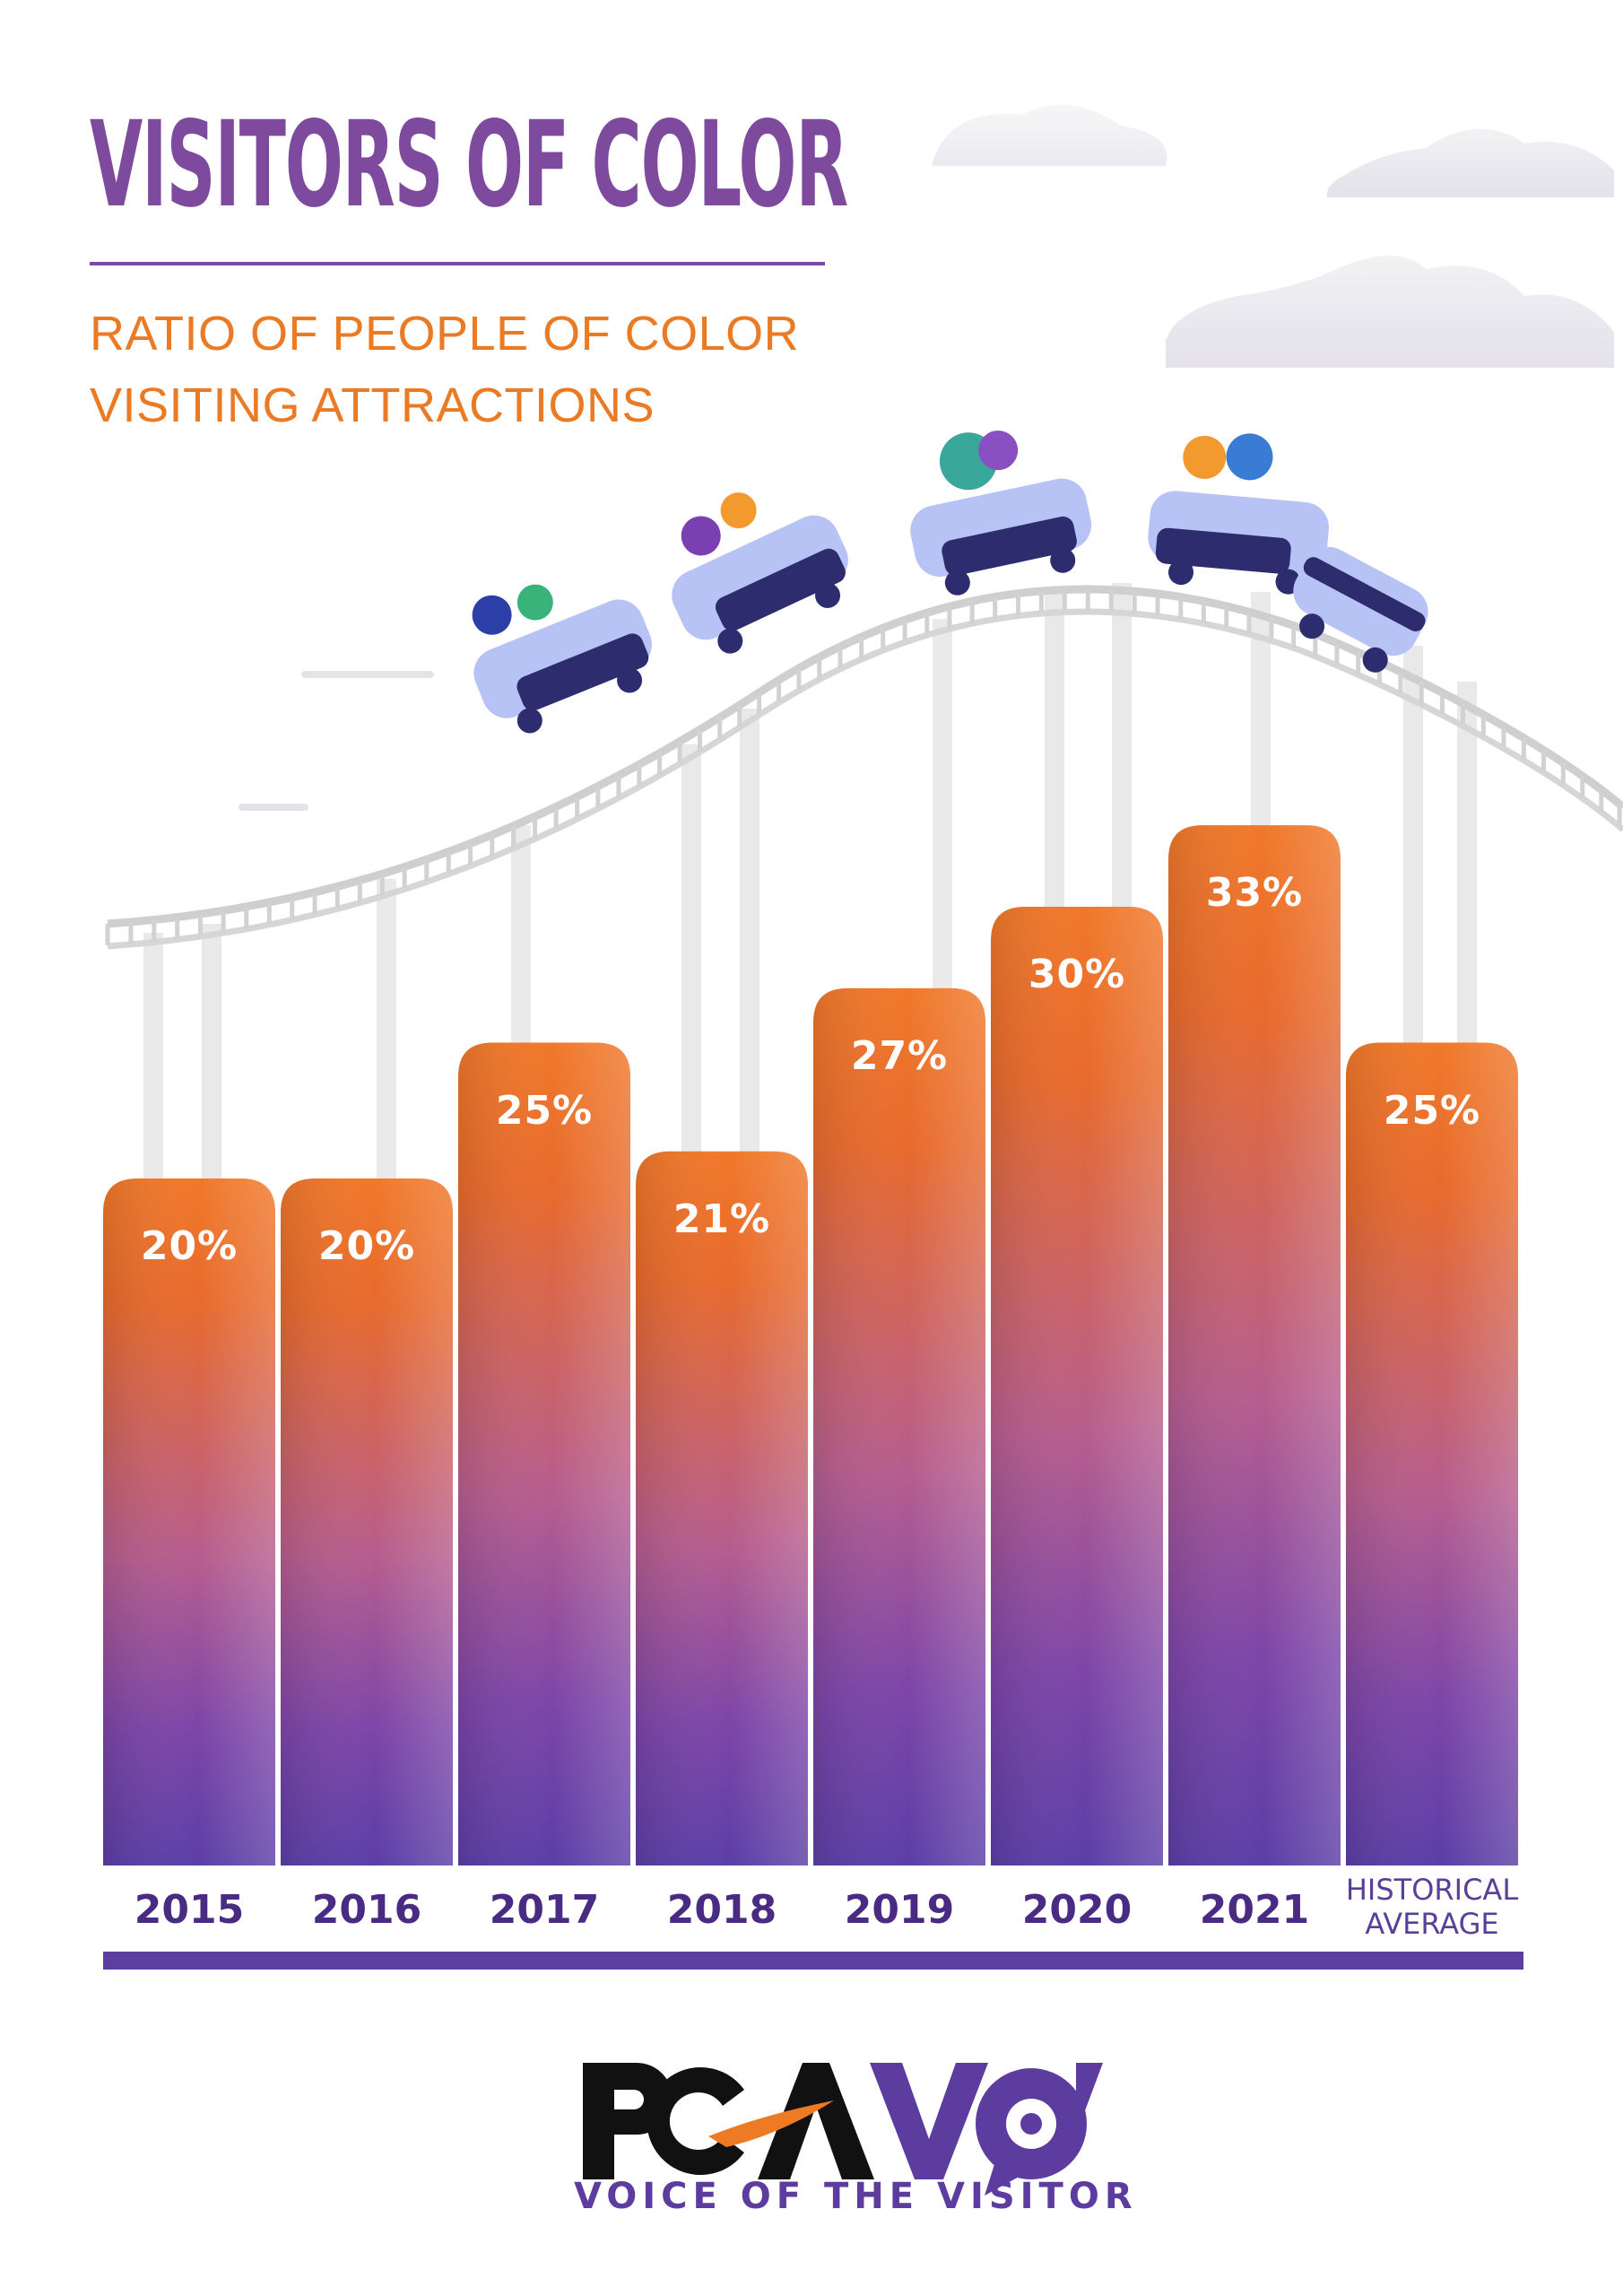  I want to click on bar-value-label: 30%, so click(1077, 974).